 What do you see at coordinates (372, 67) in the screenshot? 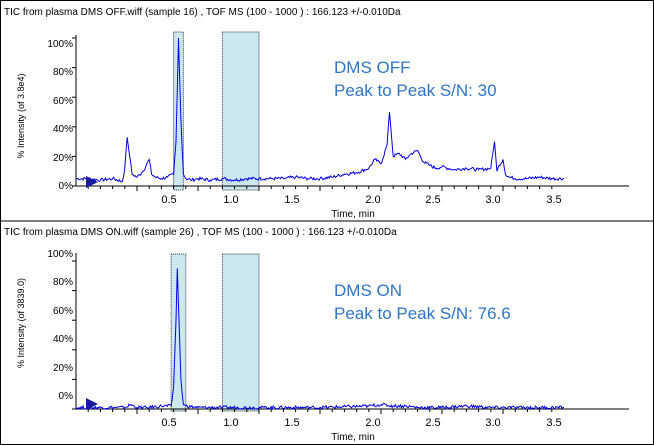
I see `annotation-title: DMS OFF` at bounding box center [372, 67].